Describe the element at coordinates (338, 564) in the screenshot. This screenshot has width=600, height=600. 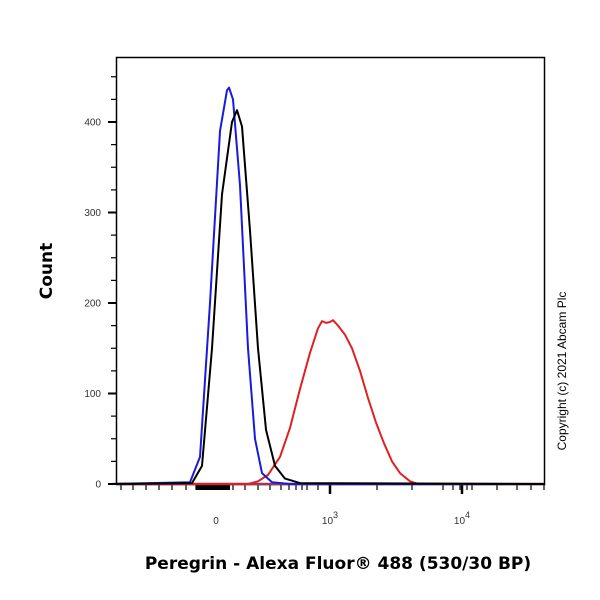
I see `x-axis-title: Peregrin - Alexa Fluor® 488 (530/30 BP)` at that location.